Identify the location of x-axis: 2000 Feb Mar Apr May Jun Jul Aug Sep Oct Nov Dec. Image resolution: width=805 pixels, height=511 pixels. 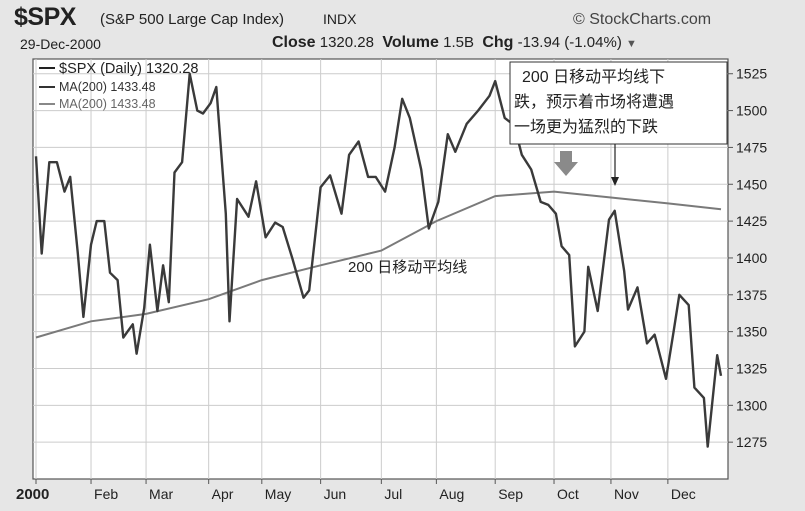
(356, 491).